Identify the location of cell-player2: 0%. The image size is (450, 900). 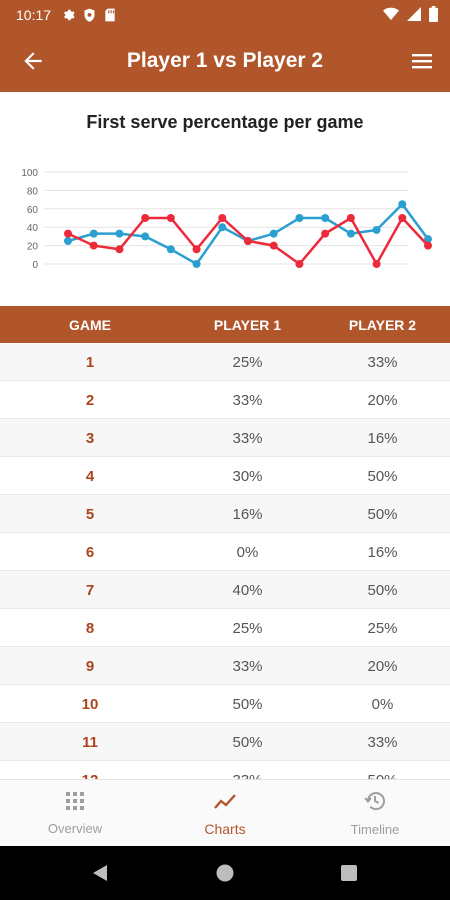
(382, 704).